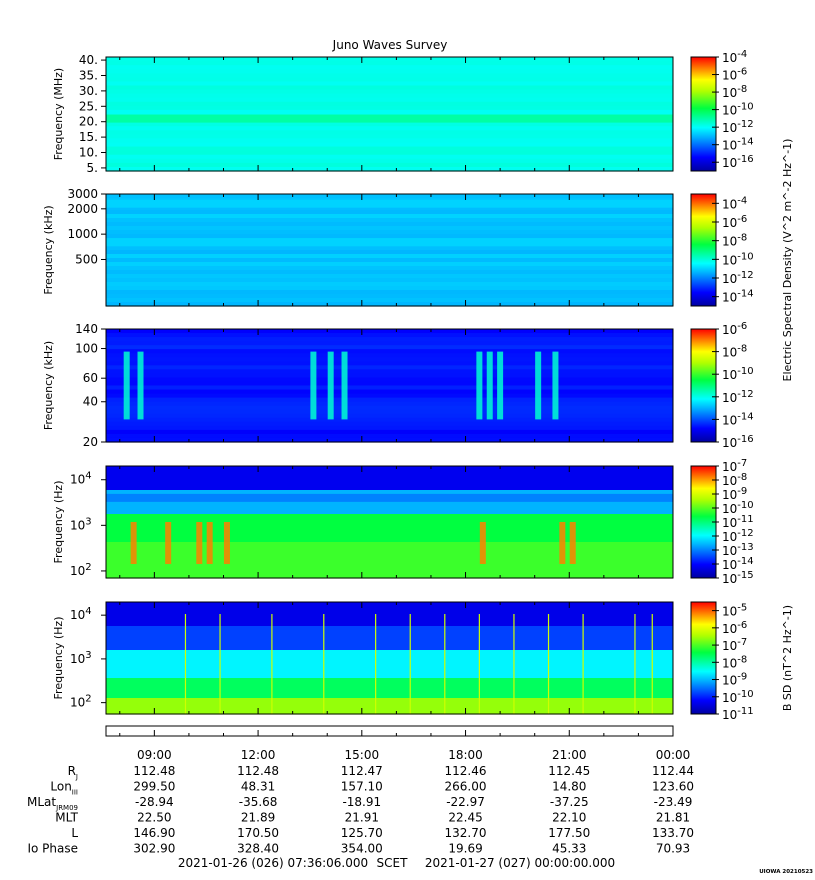 This screenshot has height=880, width=815. Describe the element at coordinates (258, 833) in the screenshot. I see `ephemeris-value: 170.50` at that location.